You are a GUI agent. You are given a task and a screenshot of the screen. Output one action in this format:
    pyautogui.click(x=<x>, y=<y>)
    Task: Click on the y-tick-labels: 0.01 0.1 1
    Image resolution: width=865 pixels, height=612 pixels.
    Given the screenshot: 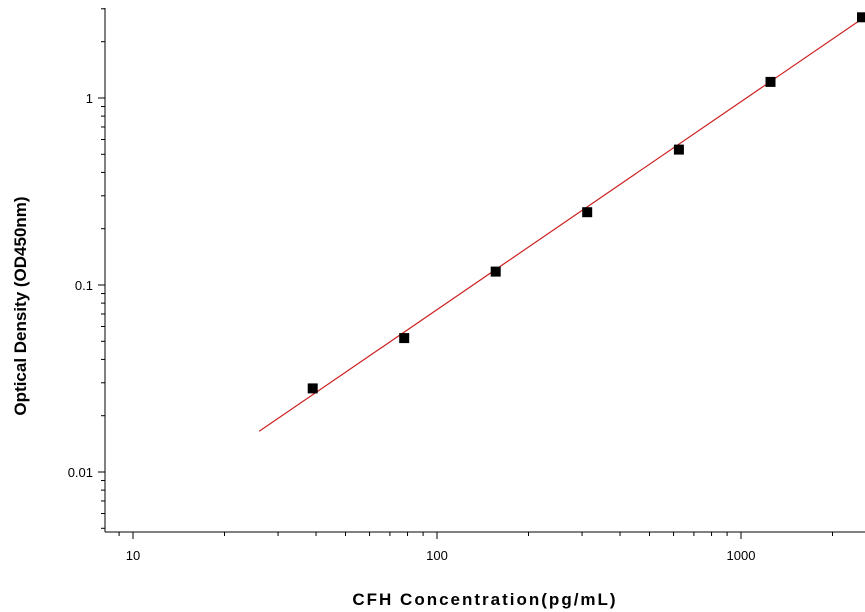 What is the action you would take?
    pyautogui.click(x=80, y=285)
    